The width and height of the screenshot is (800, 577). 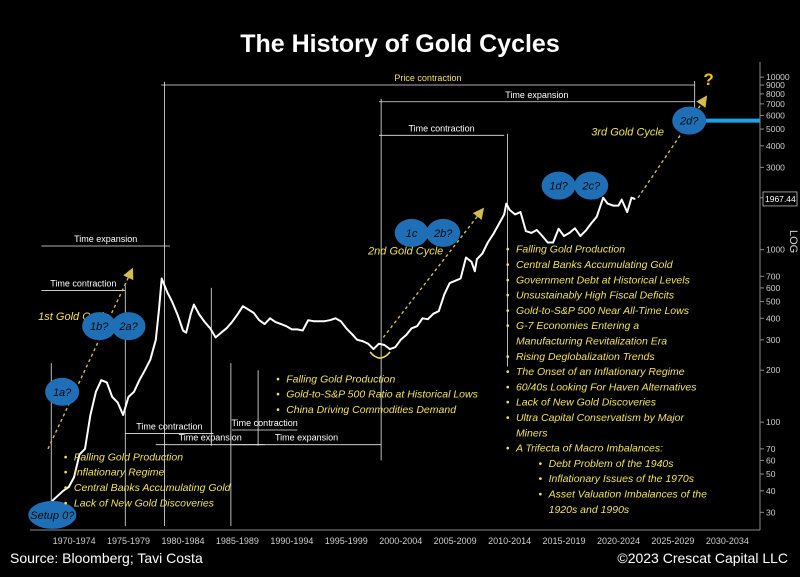 I want to click on annotation-item: The Onset of an Inflationary Regime, so click(x=600, y=372).